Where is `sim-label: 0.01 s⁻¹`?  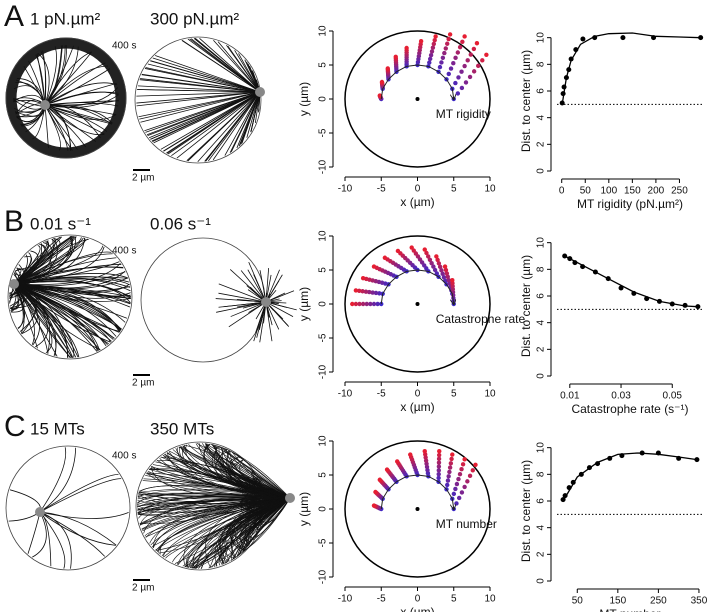
sim-label: 0.01 s⁻¹ is located at coordinates (60, 223).